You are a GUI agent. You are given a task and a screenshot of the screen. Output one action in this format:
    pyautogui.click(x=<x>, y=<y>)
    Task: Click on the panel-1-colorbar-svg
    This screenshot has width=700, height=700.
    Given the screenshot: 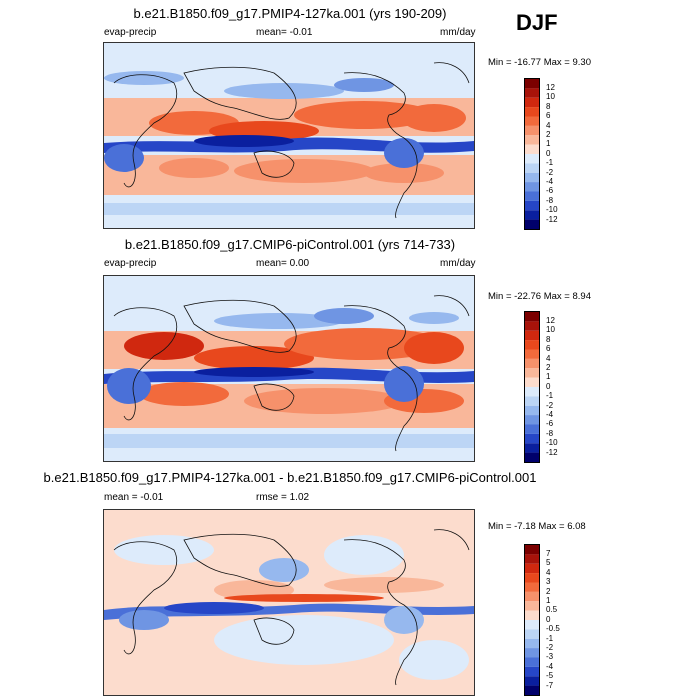 What is the action you would take?
    pyautogui.click(x=532, y=154)
    